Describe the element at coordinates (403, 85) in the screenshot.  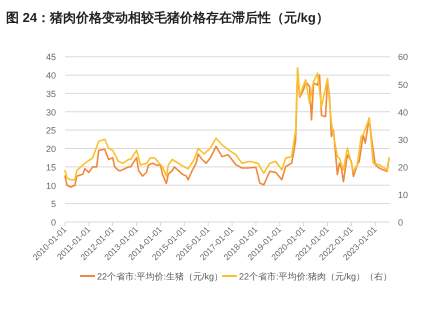
I see `y2-tick-label: 50` at that location.